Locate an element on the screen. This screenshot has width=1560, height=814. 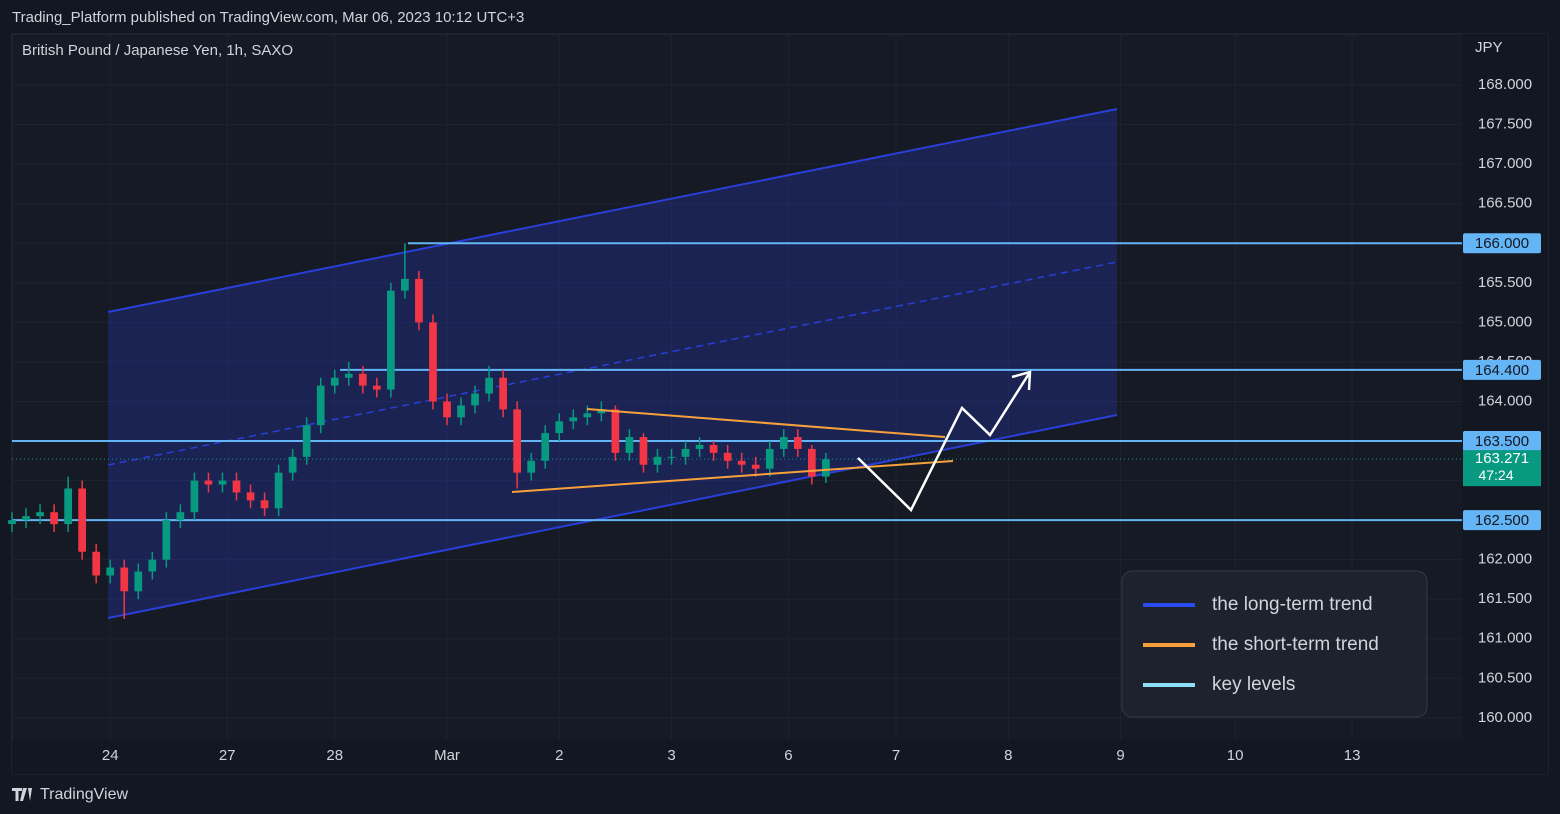
y-tick-label: 167.500 is located at coordinates (1505, 124).